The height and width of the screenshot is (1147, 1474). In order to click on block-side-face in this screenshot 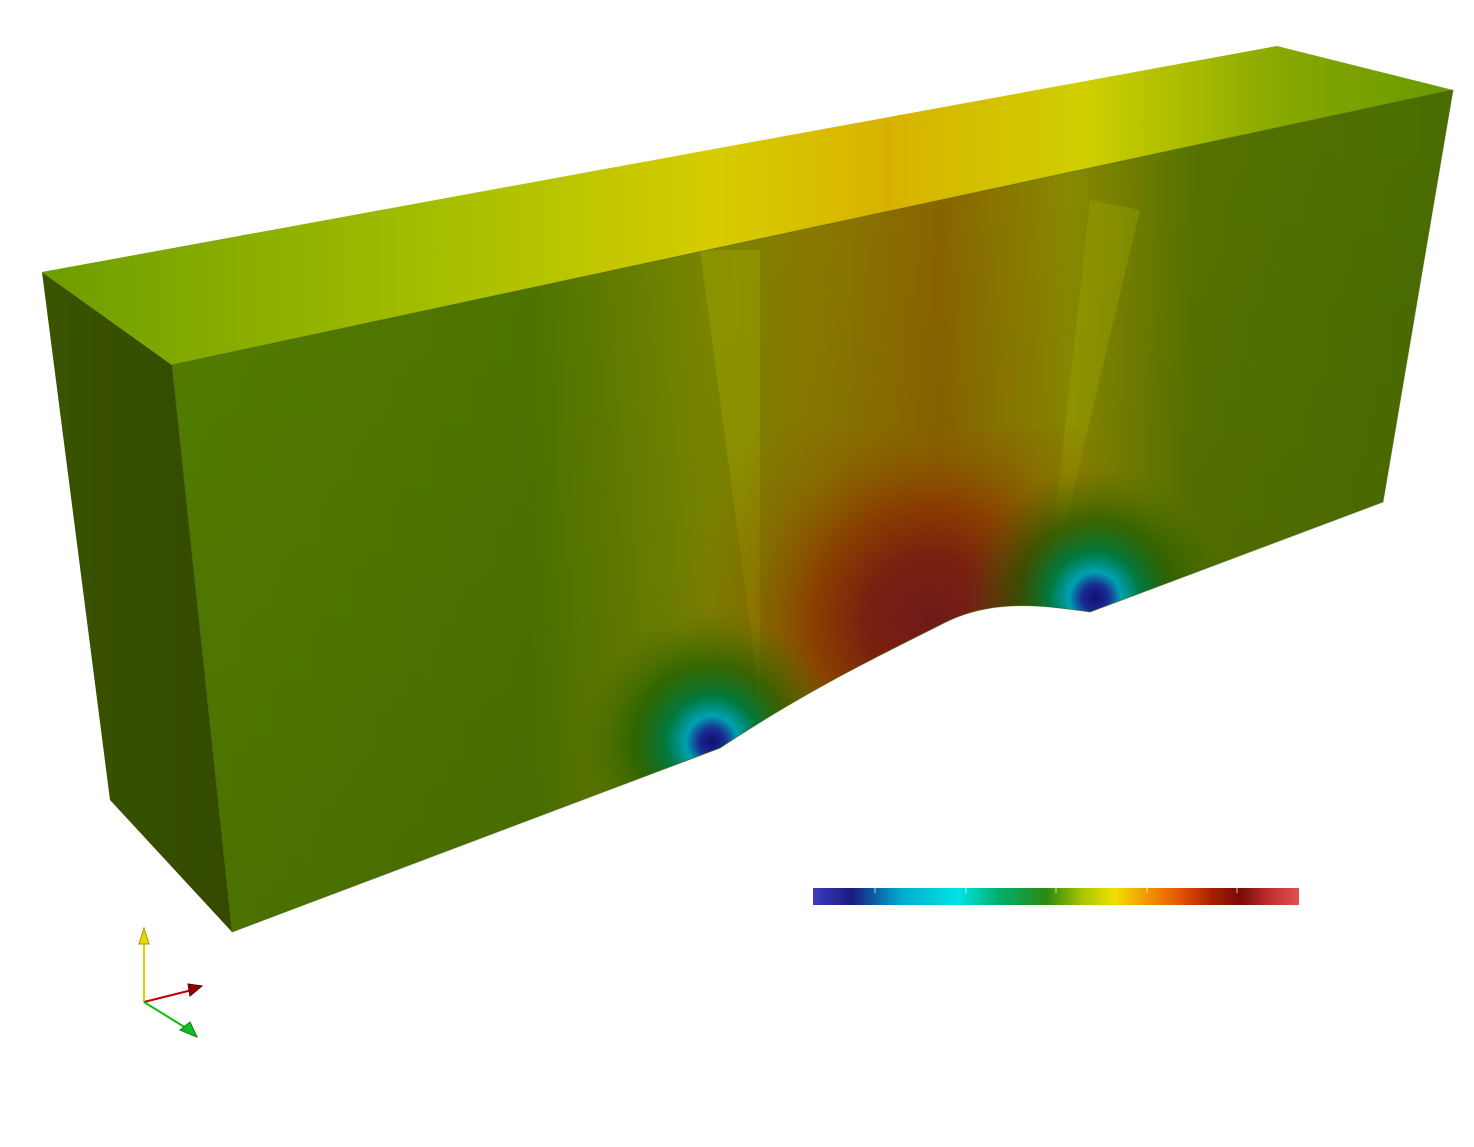, I will do `click(137, 602)`.